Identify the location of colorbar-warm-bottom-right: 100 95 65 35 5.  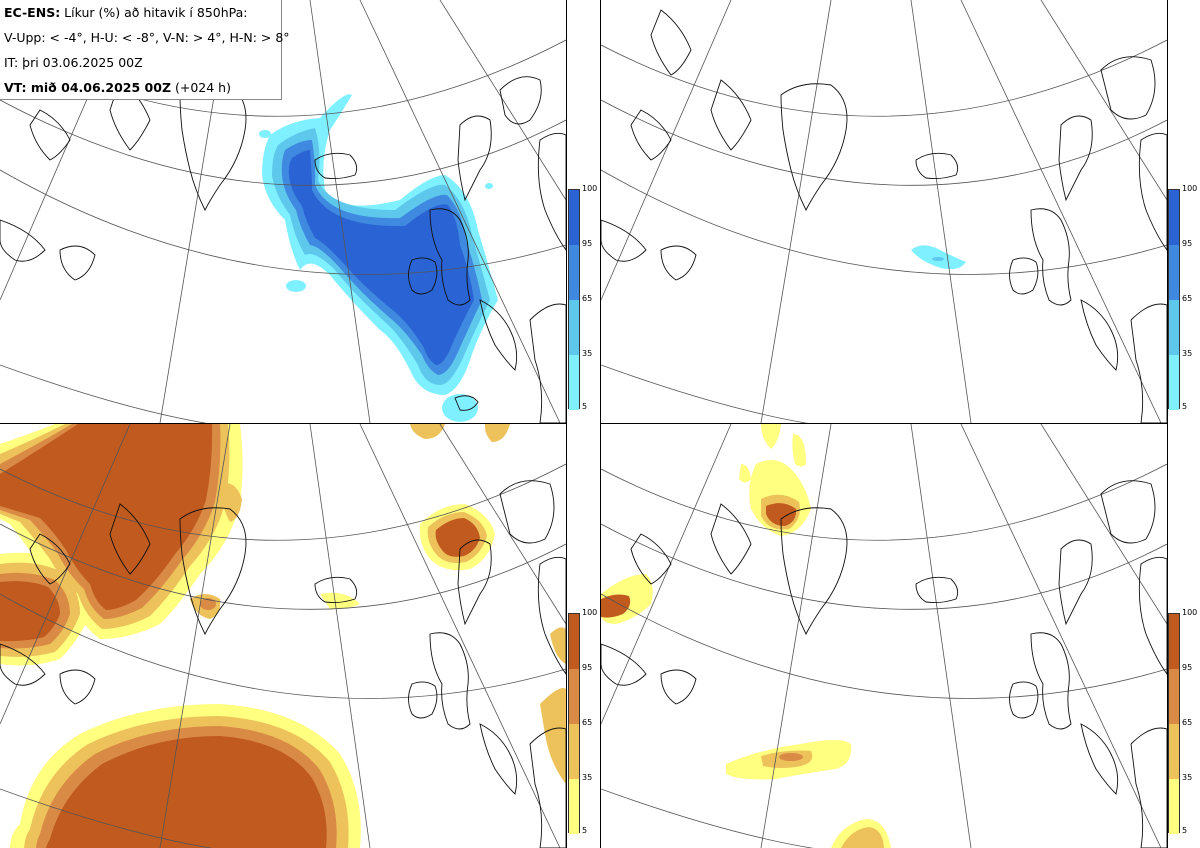
(1184, 725).